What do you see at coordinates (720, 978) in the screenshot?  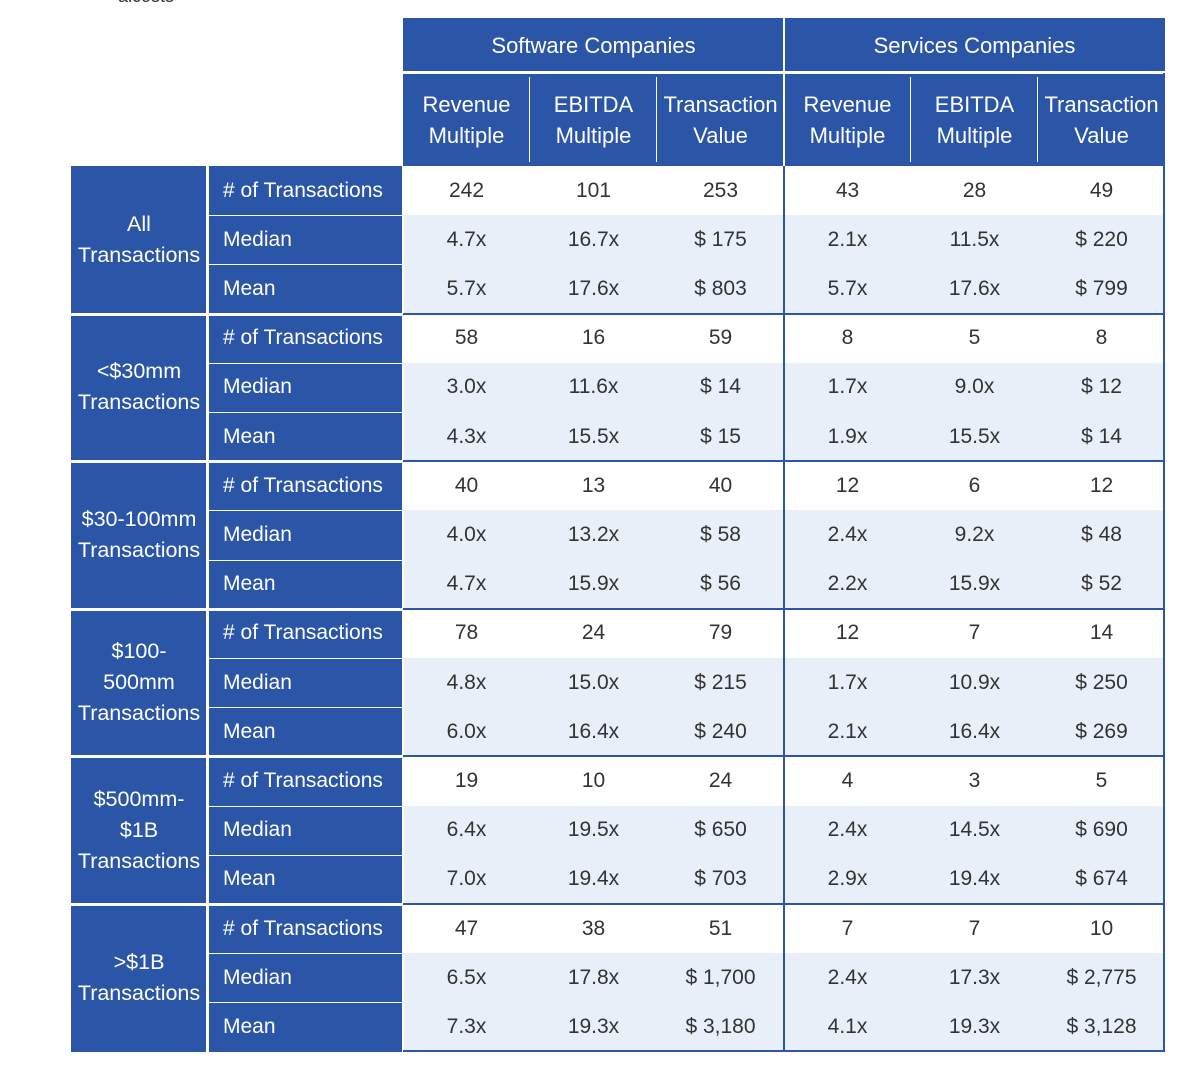 I see `table-cell: $ 1,700` at bounding box center [720, 978].